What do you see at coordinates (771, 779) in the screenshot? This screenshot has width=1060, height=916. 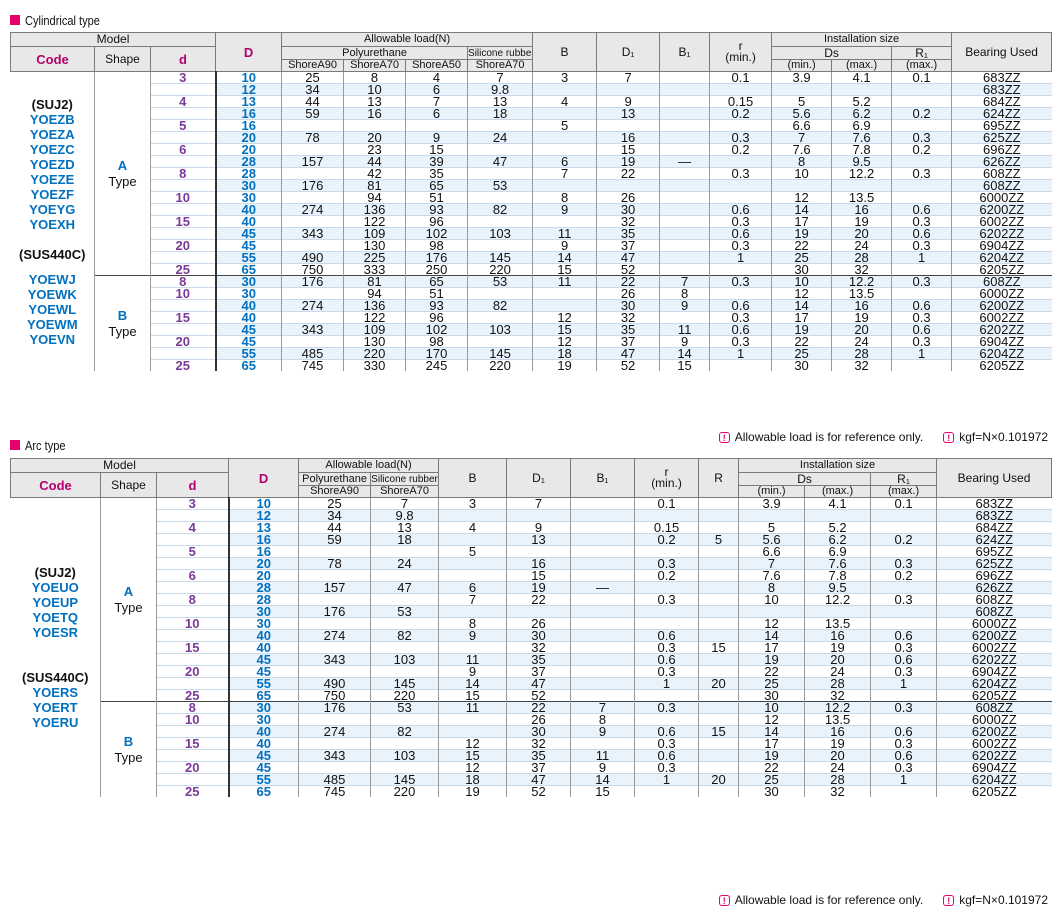 I see `cell: 25` at bounding box center [771, 779].